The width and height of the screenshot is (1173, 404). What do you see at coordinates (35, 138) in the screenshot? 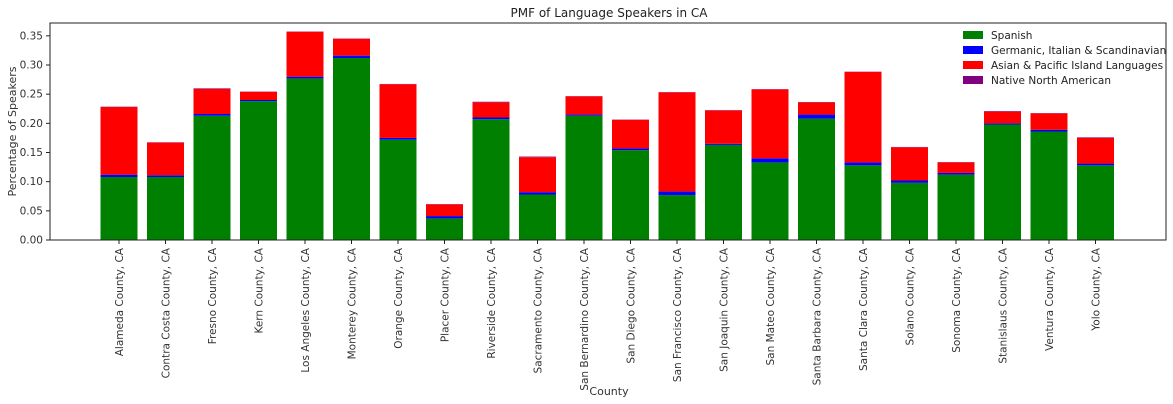
I see `y-axis: 0.00 0.05 0.10 0.15 0.20 0.25 0.30 0.35` at bounding box center [35, 138].